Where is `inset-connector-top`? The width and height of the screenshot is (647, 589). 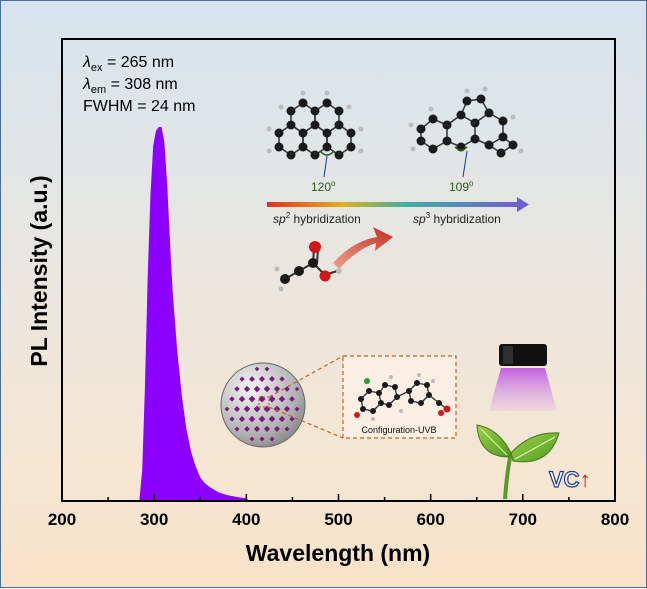 inset-connector-top is located at coordinates (306, 376).